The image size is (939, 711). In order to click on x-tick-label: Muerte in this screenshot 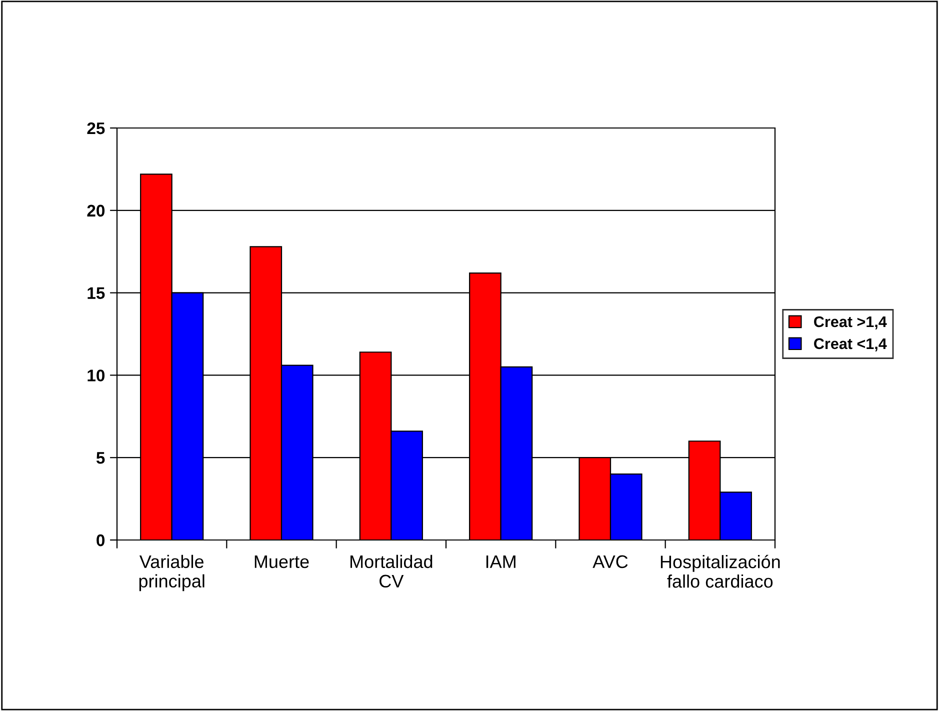, I will do `click(281, 561)`.